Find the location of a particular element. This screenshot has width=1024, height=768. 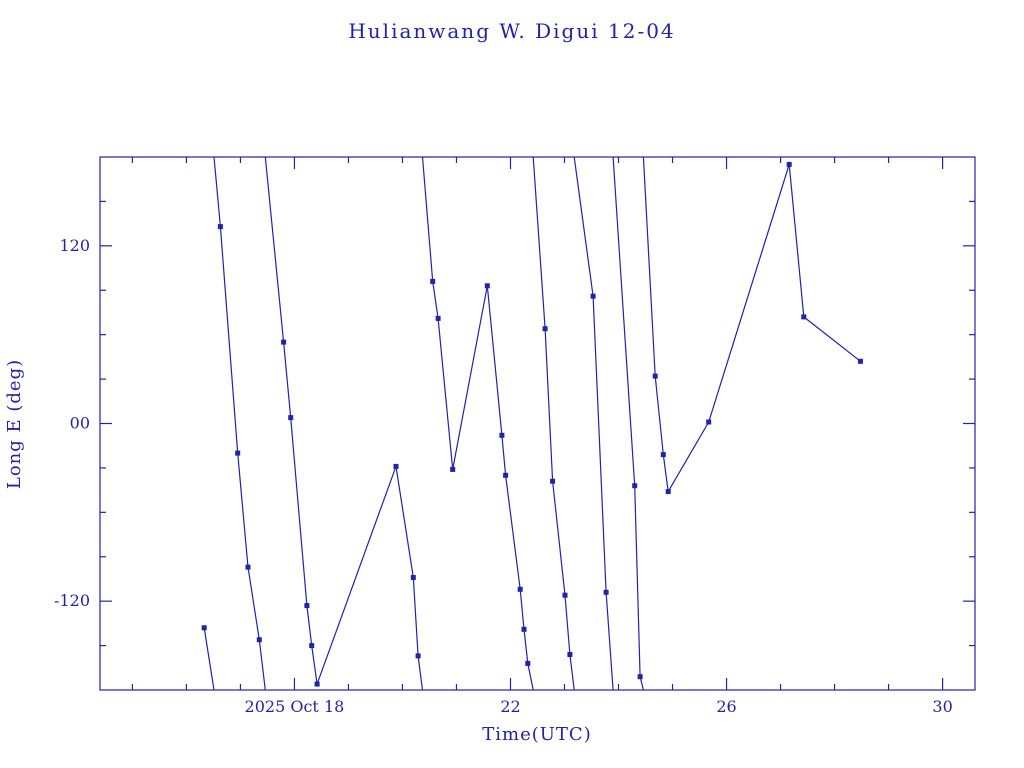

chart-title: Hulianwang W. Digui 12-04 is located at coordinates (511, 31).